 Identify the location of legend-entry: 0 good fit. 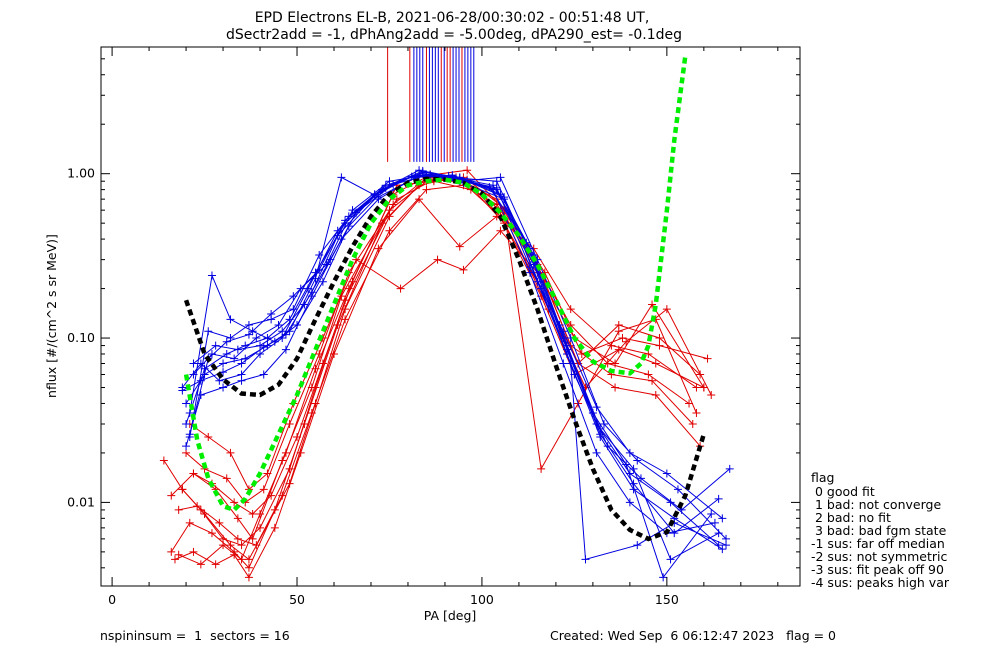
(843, 491).